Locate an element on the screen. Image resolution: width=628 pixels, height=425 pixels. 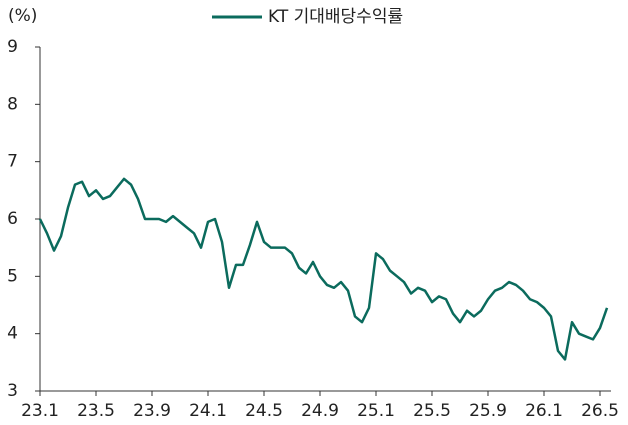
x-tick-label: 24.1 is located at coordinates (208, 411).